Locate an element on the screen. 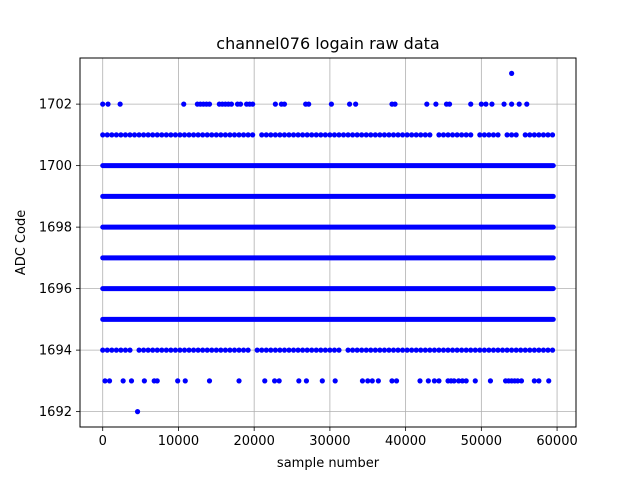 The image size is (640, 480). y-tick-label: 1702 is located at coordinates (55, 105).